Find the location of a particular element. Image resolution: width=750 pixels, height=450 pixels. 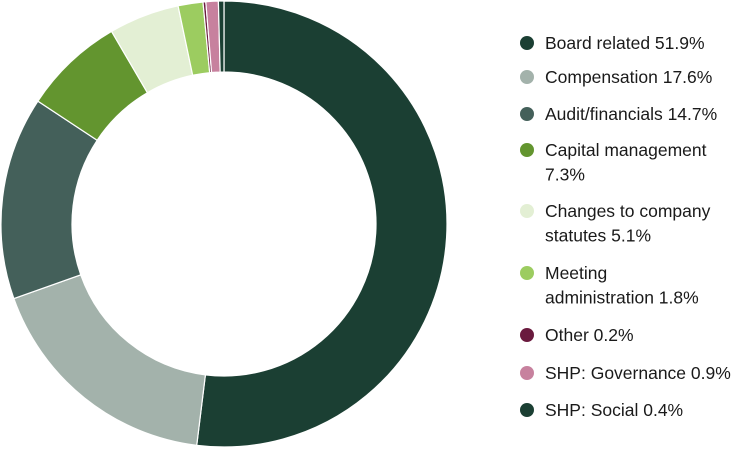

legend-item-shp-governance: SHP: Governance 0.9% is located at coordinates (625, 373).